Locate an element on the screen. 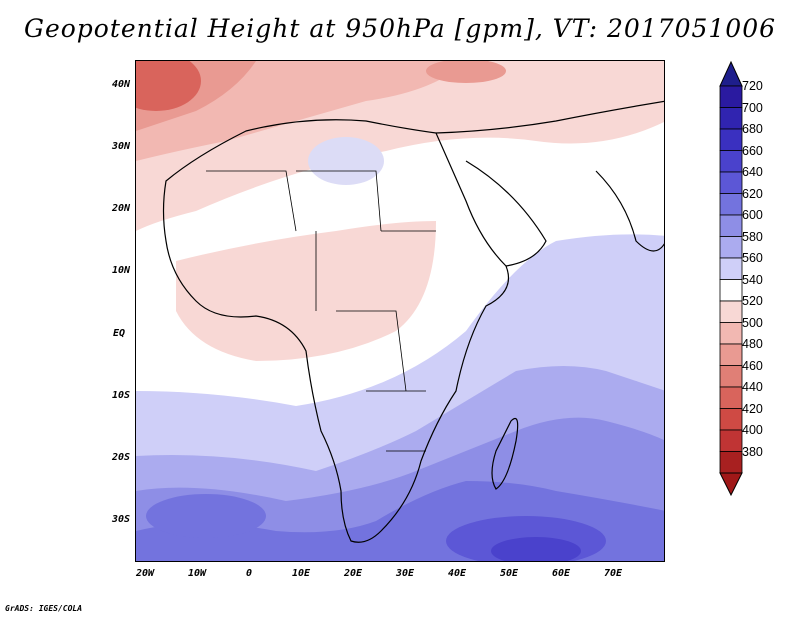 This screenshot has width=800, height=618. low-core-460-east is located at coordinates (466, 72).